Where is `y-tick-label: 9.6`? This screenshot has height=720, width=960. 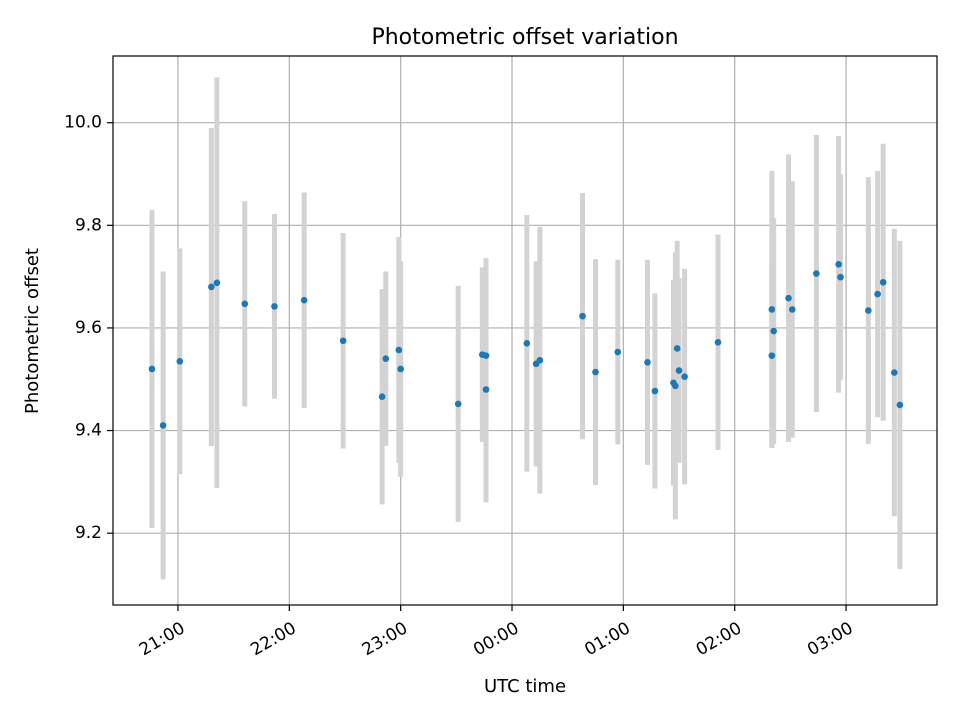 y-tick-label: 9.6 is located at coordinates (88, 328).